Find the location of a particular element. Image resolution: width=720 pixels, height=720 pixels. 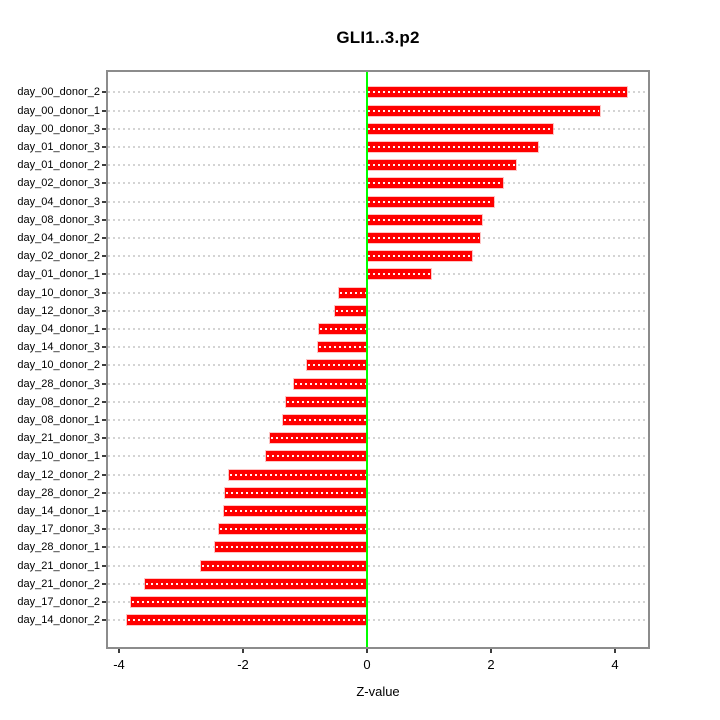

category-label: day_04_donor_1 is located at coordinates (58, 328).